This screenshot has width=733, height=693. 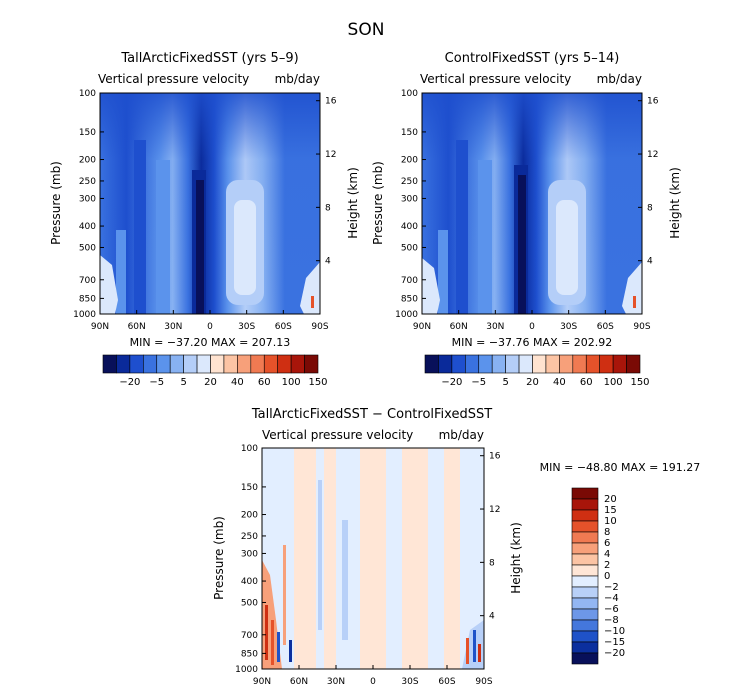 What do you see at coordinates (650, 208) in the screenshot?
I see `y-right-tick-label: 8` at bounding box center [650, 208].